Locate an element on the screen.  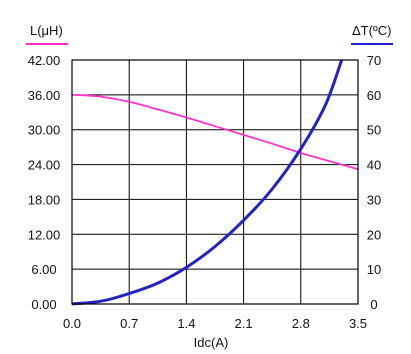
legend: L(μH) ΔT(ºC) is located at coordinates (209, 34).